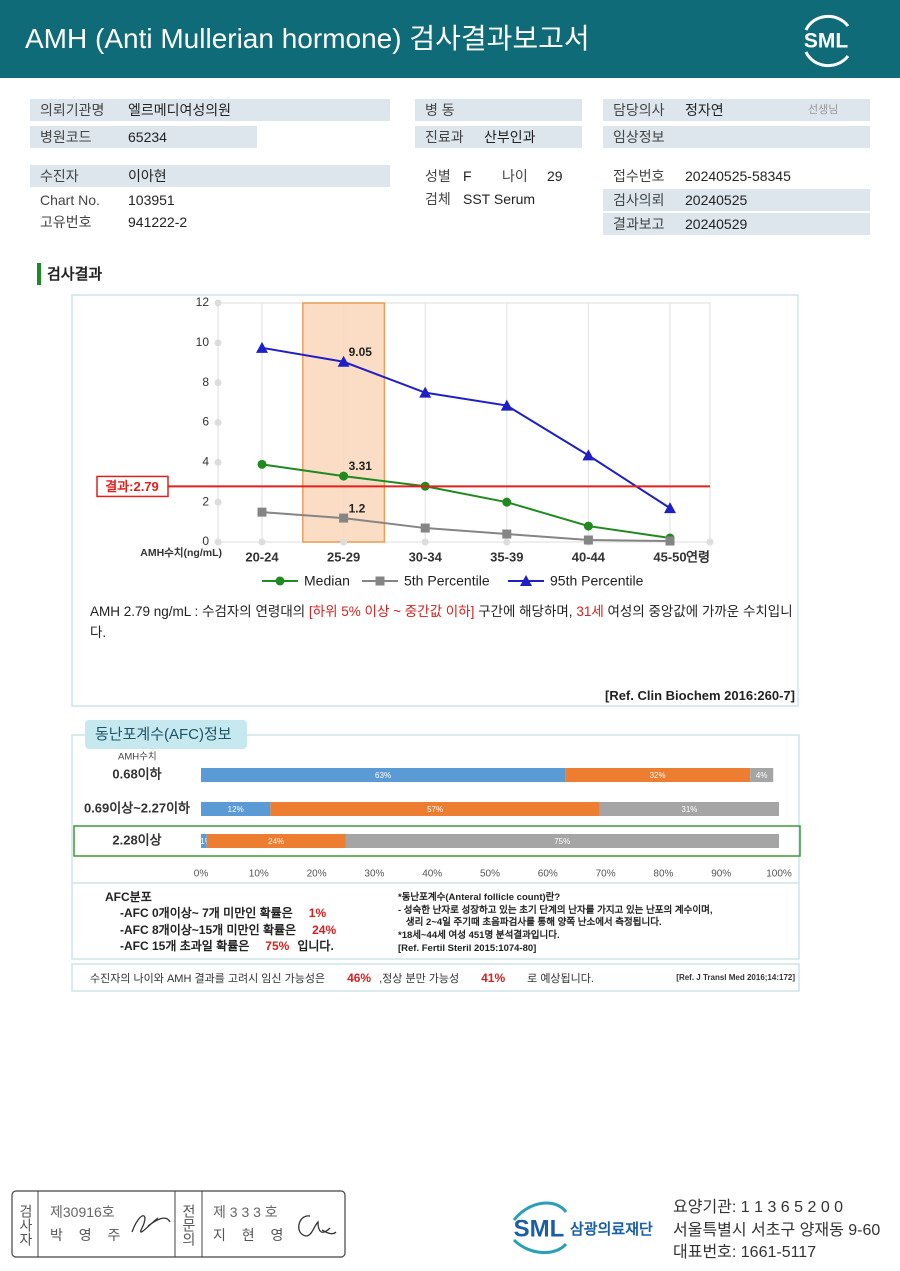 The height and width of the screenshot is (1271, 900). Describe the element at coordinates (361, 466) in the screenshot. I see `data-label: 3.31` at that location.